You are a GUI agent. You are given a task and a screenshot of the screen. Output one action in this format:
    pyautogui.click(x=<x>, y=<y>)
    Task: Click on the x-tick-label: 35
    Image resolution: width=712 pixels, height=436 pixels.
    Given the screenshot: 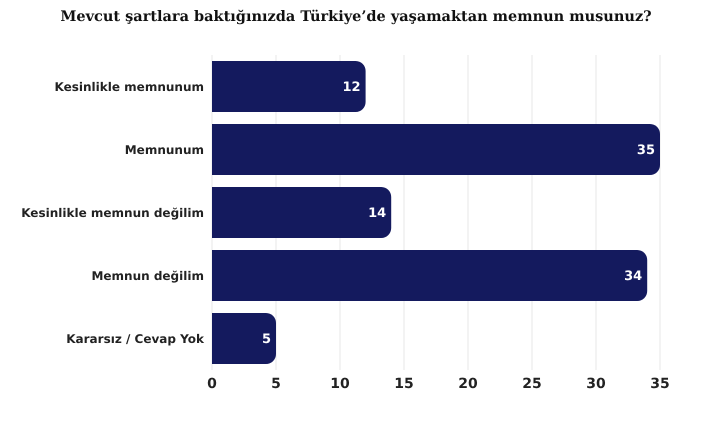 What is the action you would take?
    pyautogui.click(x=660, y=384)
    